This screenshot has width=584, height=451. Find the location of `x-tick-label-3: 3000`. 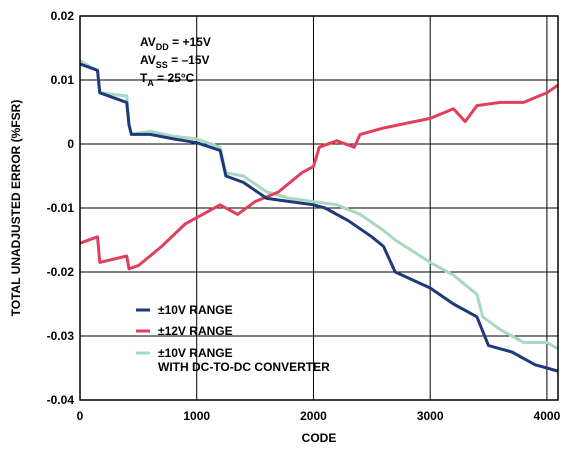

x-tick-label-3: 3000 is located at coordinates (430, 416).